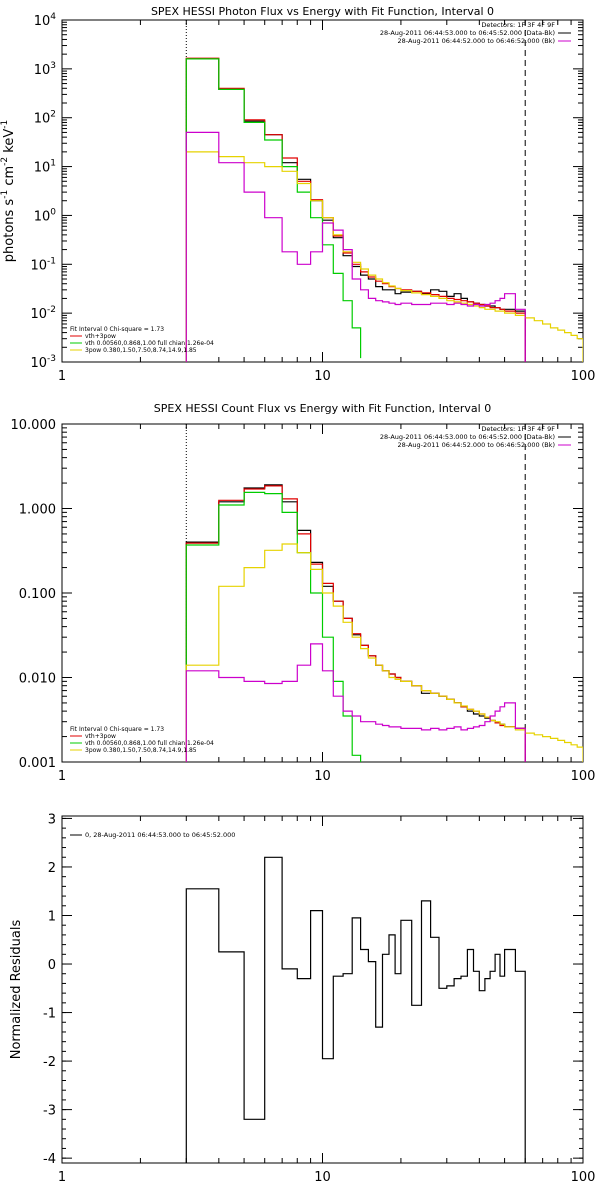 This screenshot has width=600, height=1200. What do you see at coordinates (37, 510) in the screenshot?
I see `y-tick-label: 1.000` at bounding box center [37, 510].